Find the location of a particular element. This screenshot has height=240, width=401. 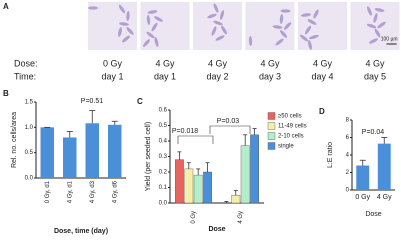

y-tick-label: 0.6 is located at coordinates (163, 111).